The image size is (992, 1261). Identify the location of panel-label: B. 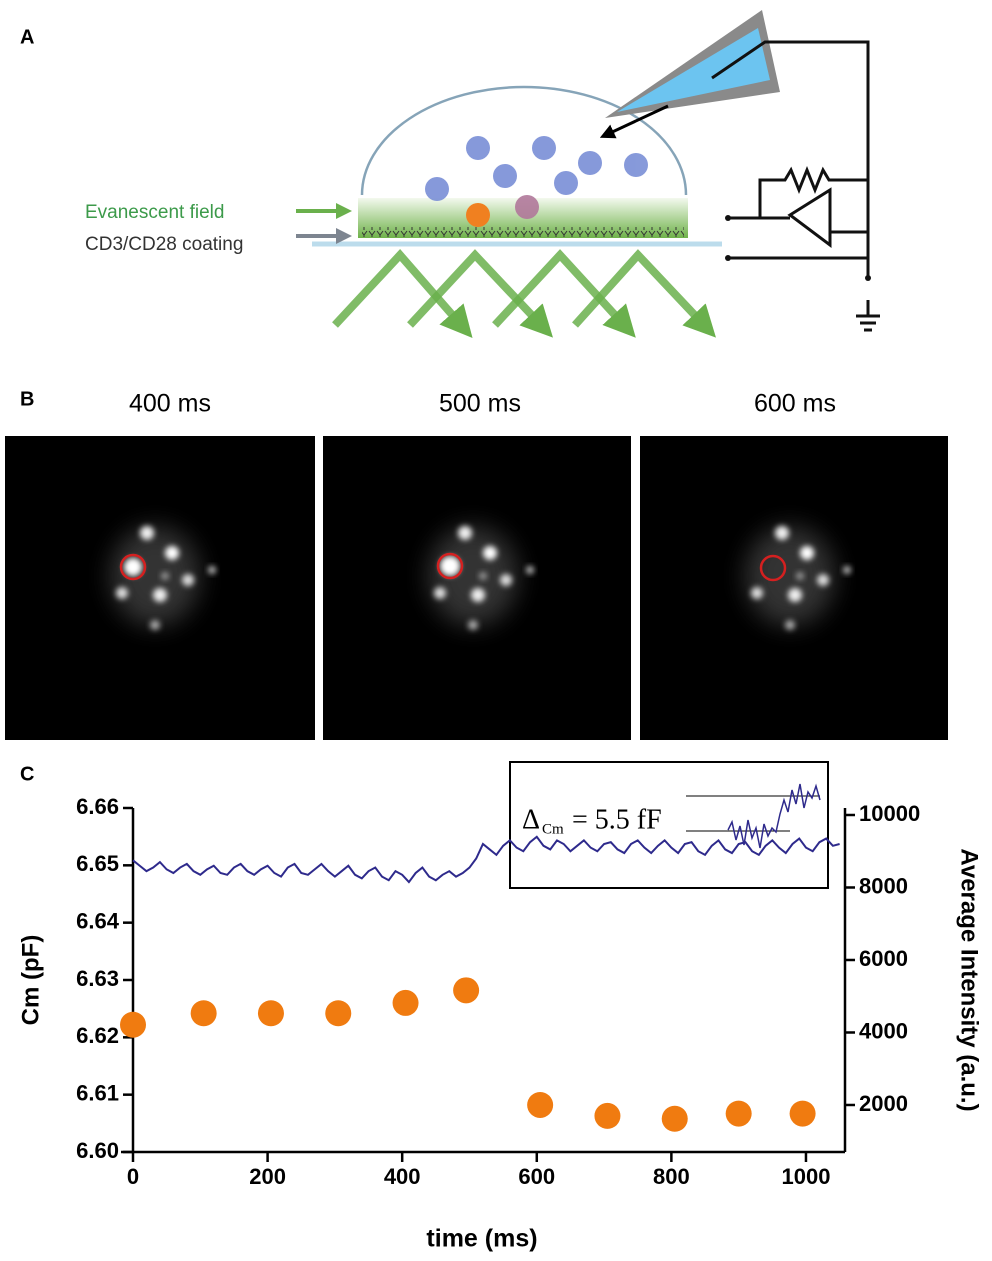
(27, 399).